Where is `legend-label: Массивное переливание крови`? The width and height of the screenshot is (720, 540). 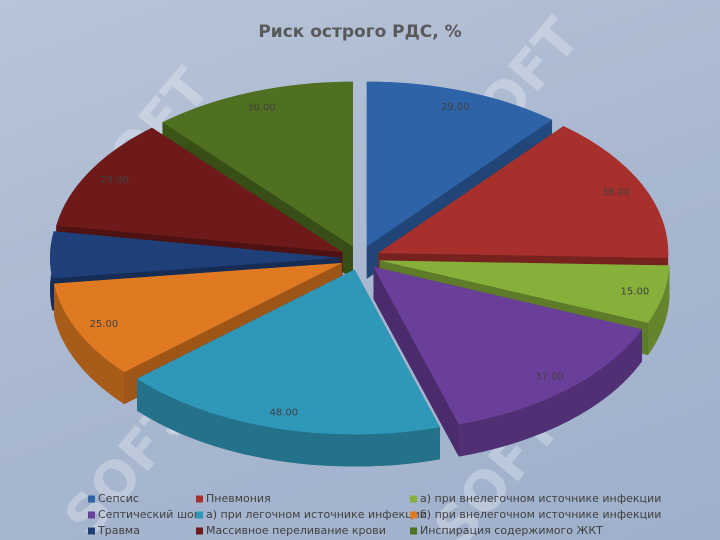 legend-label: Массивное переливание крови is located at coordinates (296, 530).